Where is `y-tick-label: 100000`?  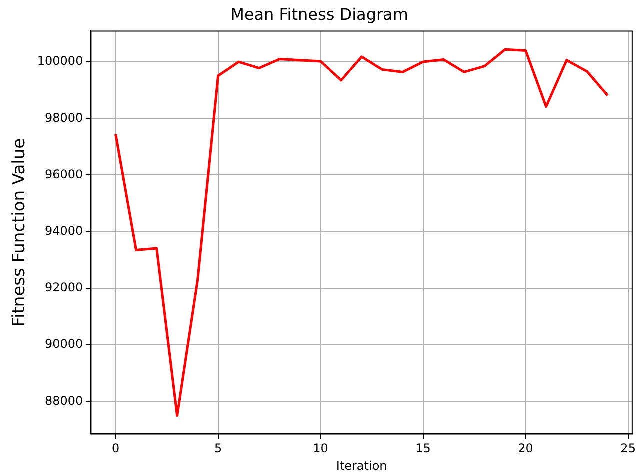
y-tick-label: 100000 is located at coordinates (60, 61).